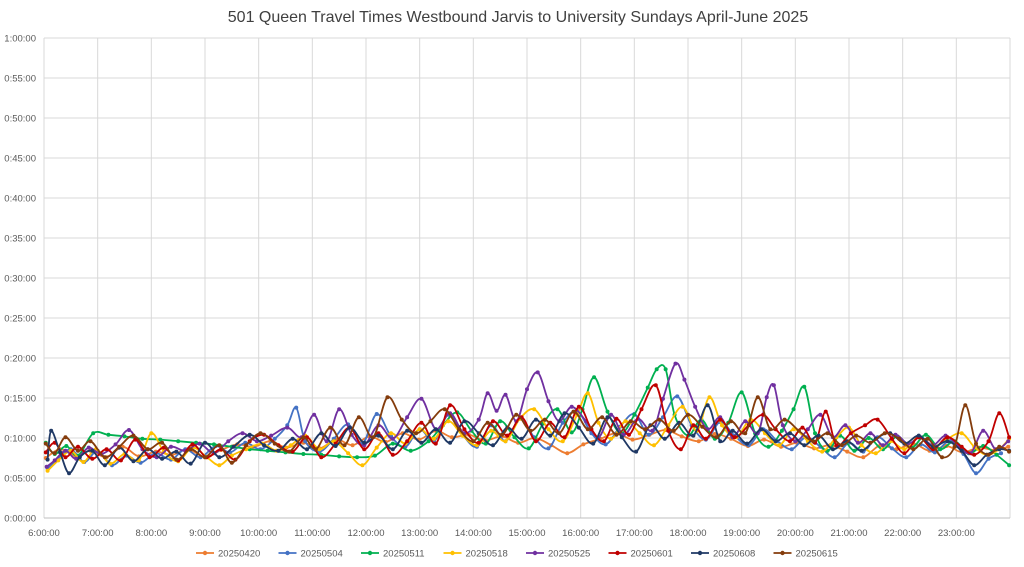  I want to click on x-tick-label: 19:00:00, so click(741, 533).